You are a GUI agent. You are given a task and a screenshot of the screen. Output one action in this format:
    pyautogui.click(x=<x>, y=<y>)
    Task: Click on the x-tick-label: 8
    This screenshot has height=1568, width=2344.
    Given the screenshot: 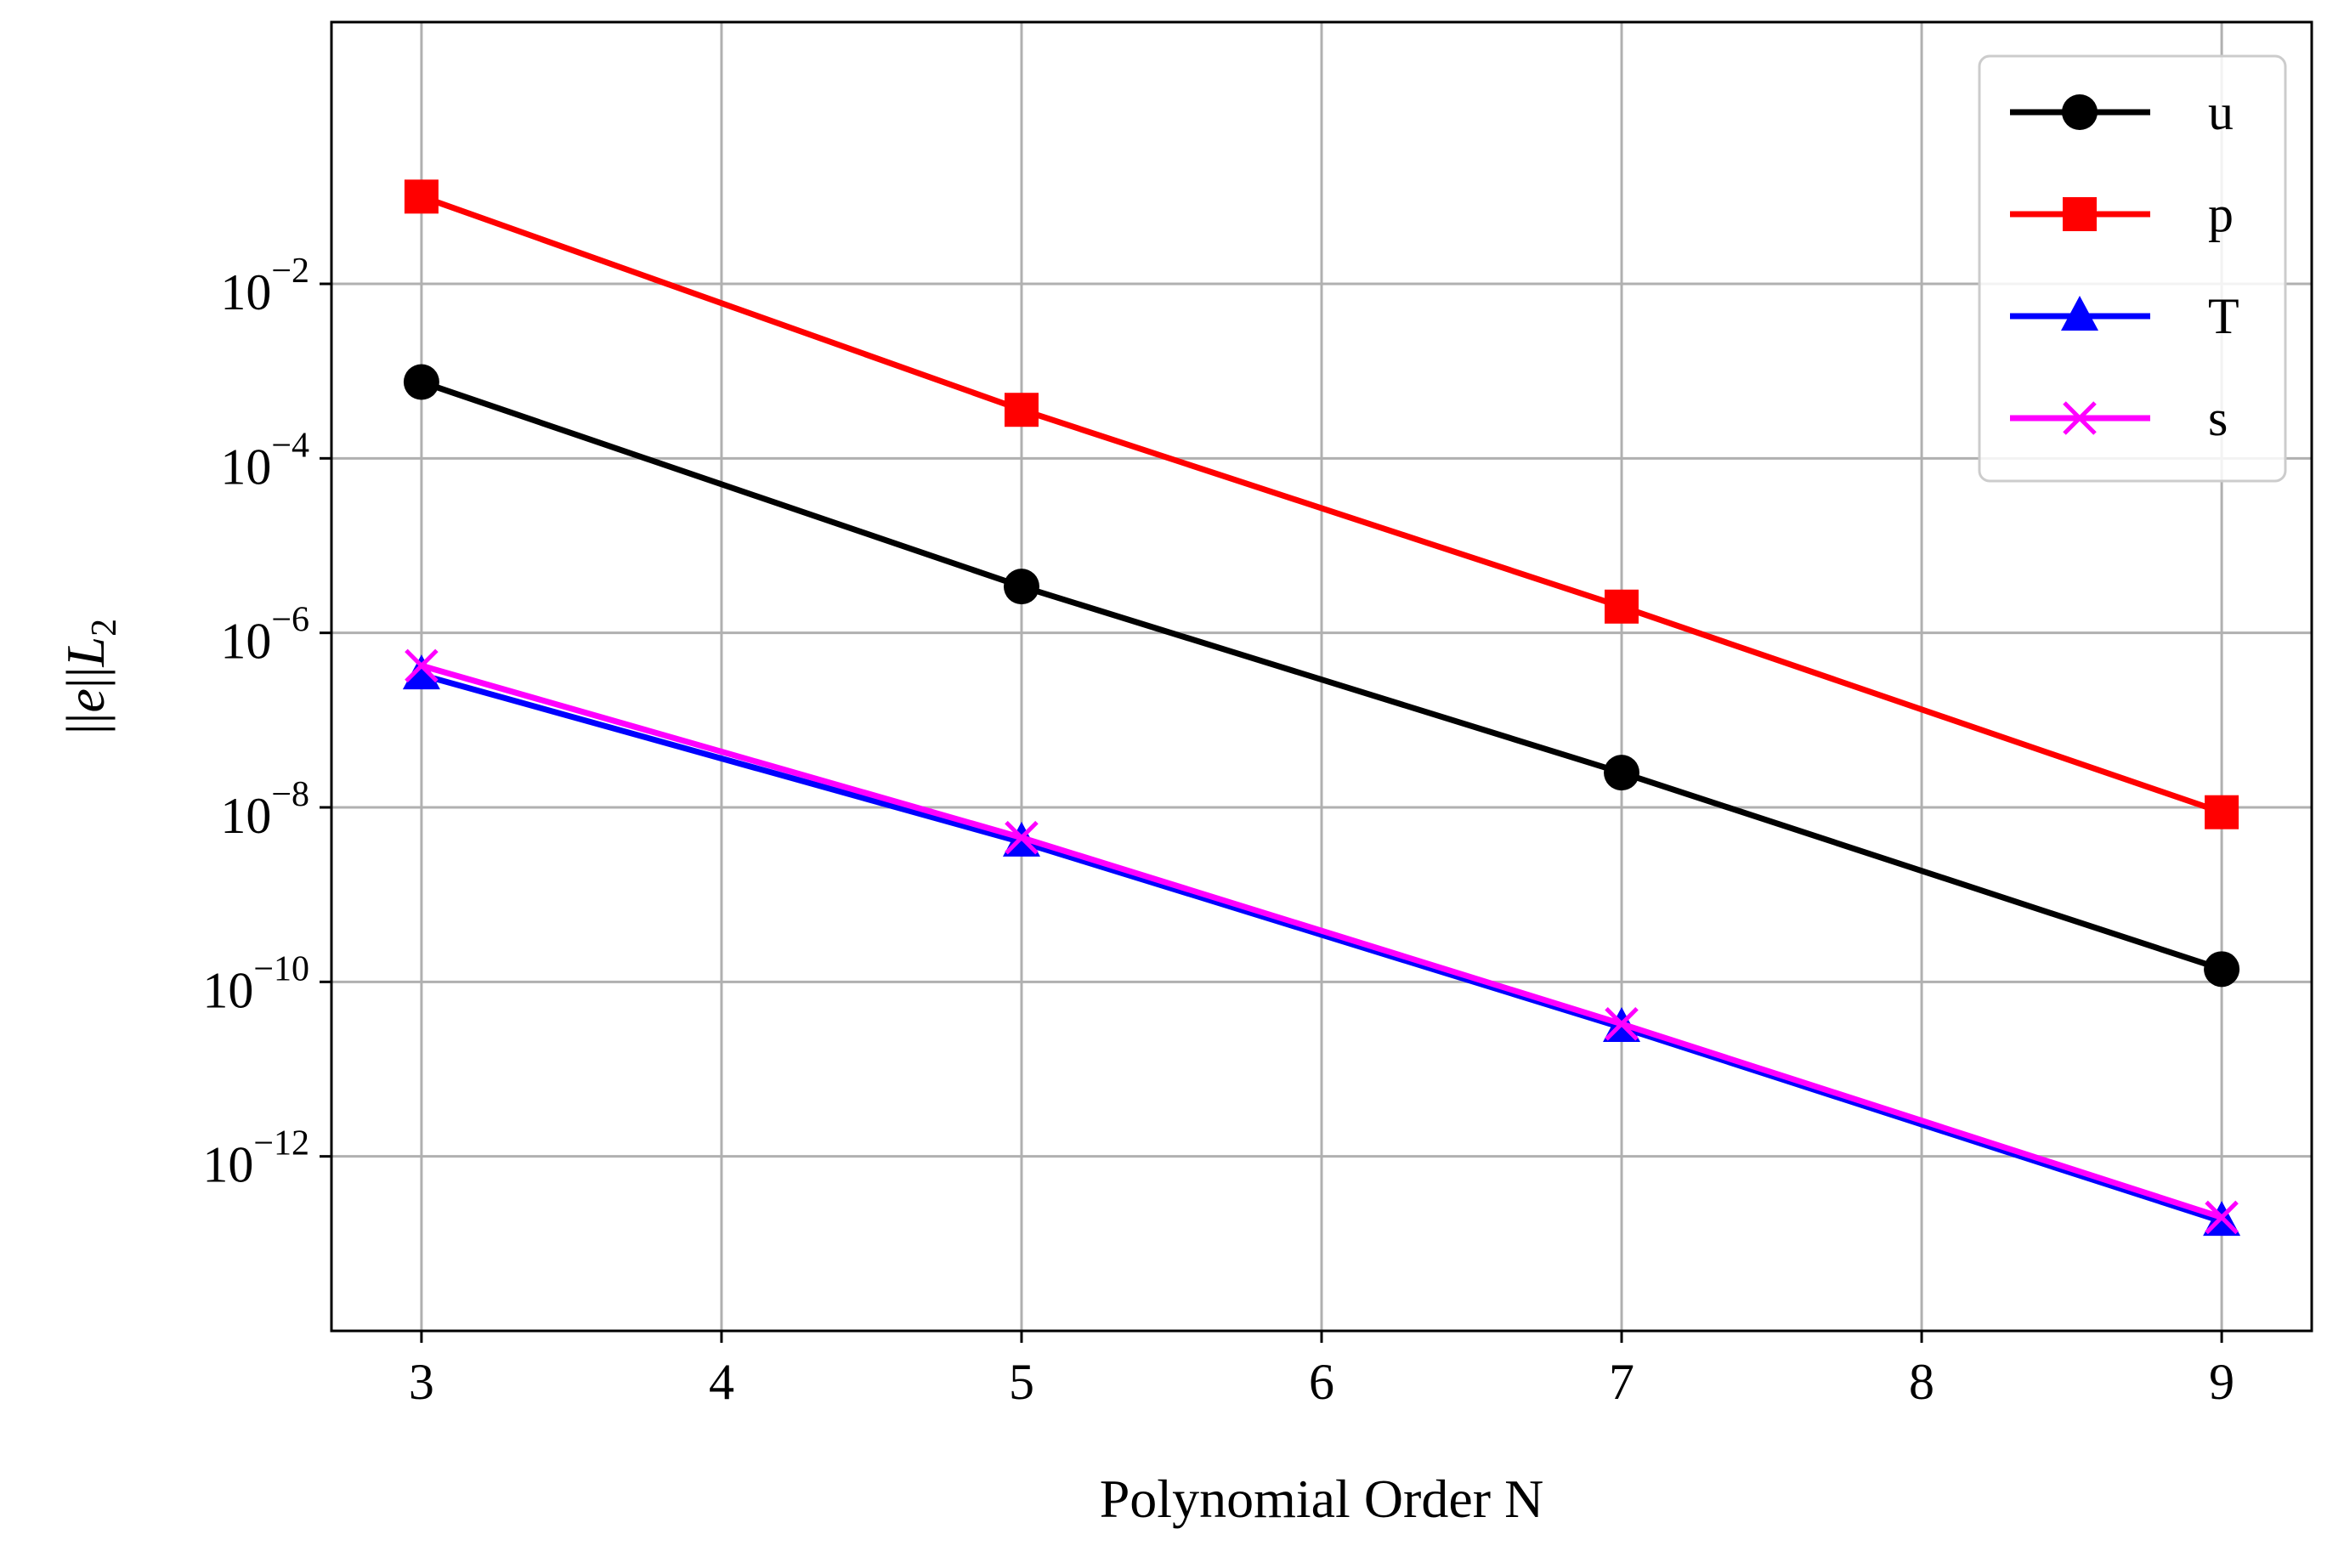 What is the action you would take?
    pyautogui.click(x=1921, y=1382)
    